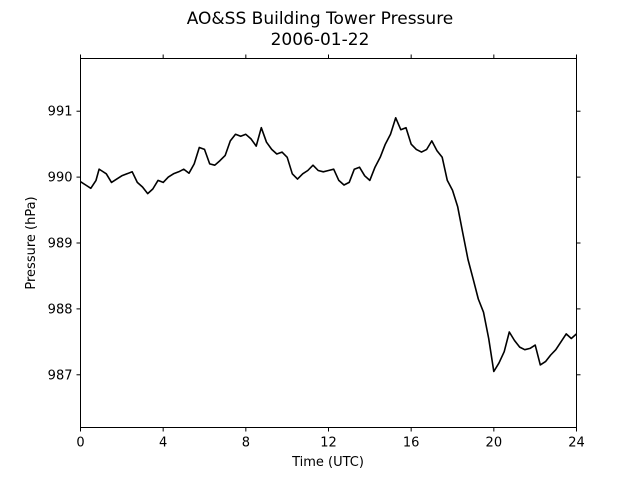 Image resolution: width=640 pixels, height=480 pixels. I want to click on x-tick-label: 24, so click(576, 443).